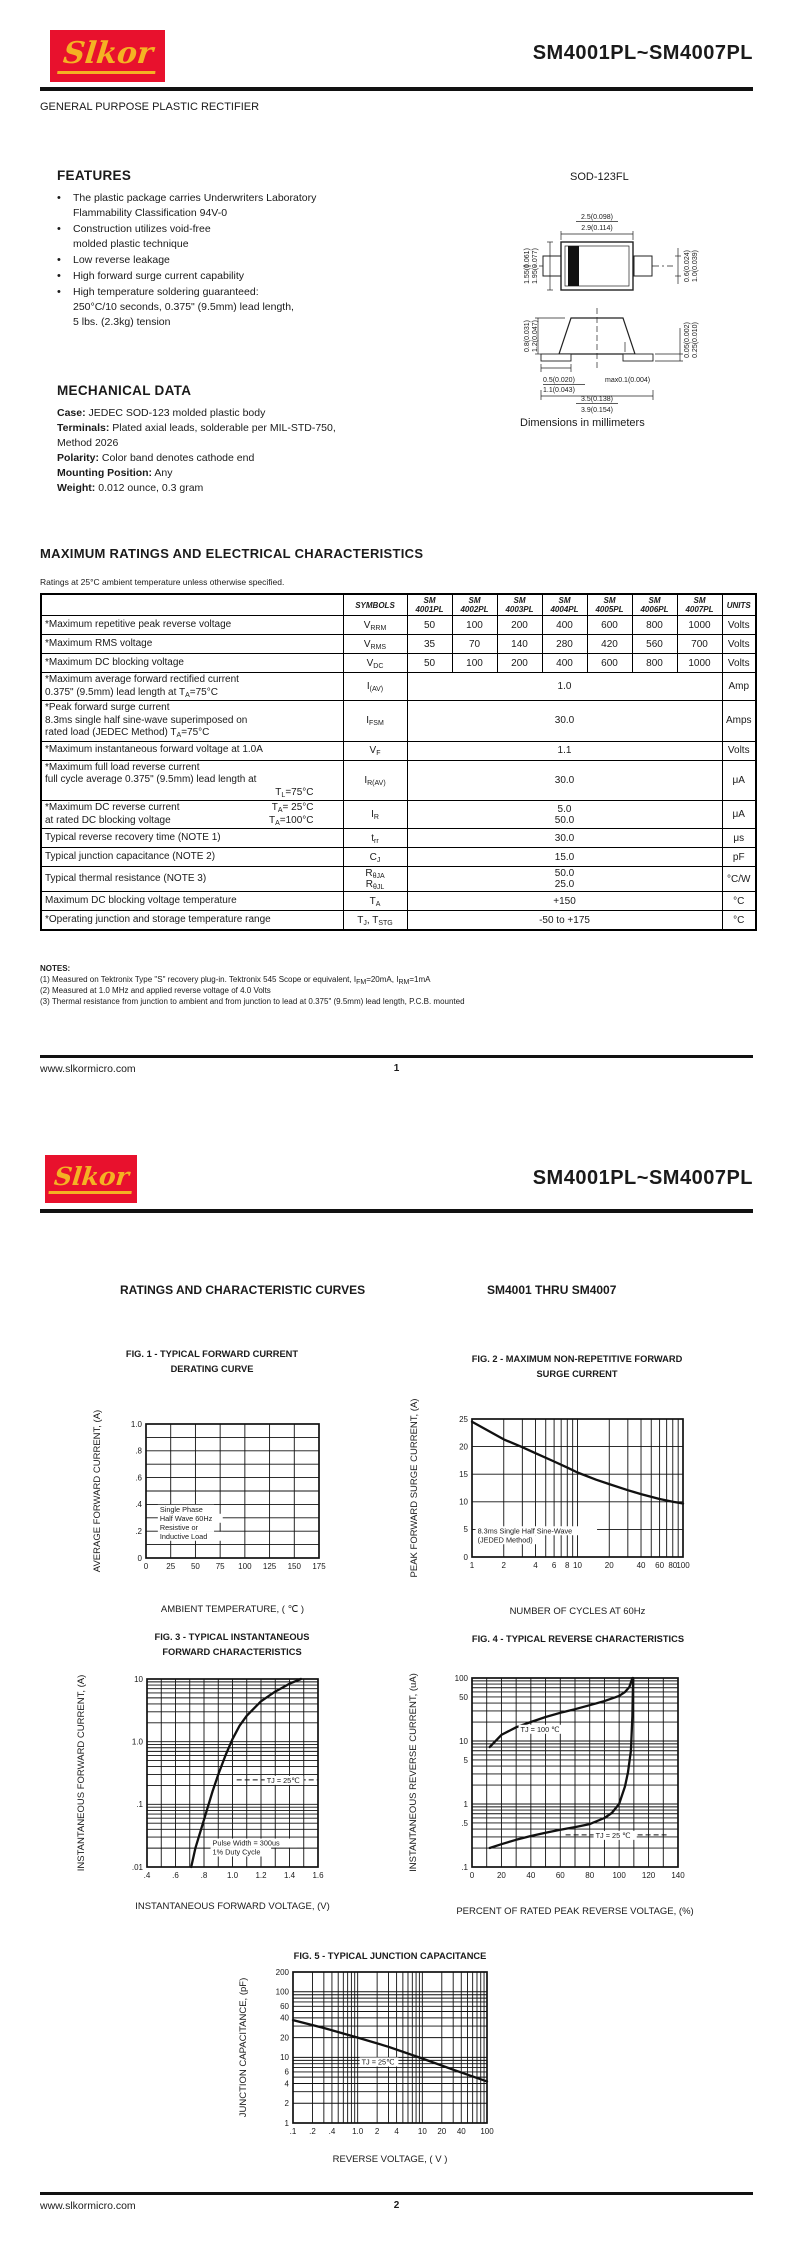 The height and width of the screenshot is (2246, 793). Describe the element at coordinates (88, 2206) in the screenshot. I see `footer-site-page2: www.slkormicro.com` at that location.